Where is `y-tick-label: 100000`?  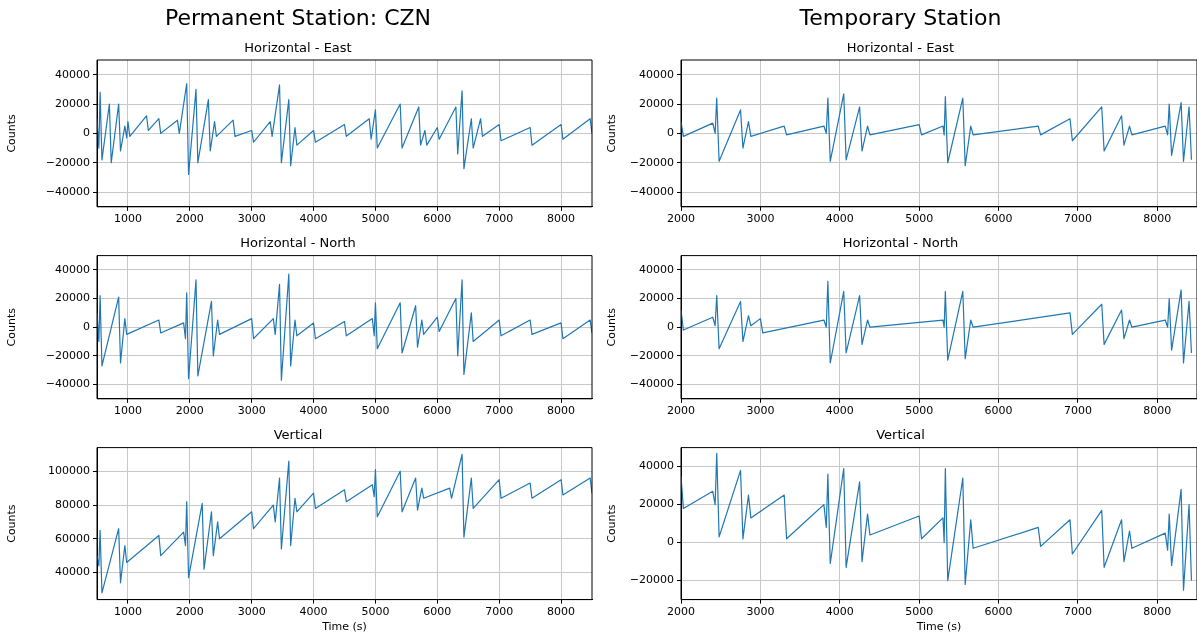
y-tick-label: 100000 is located at coordinates (69, 471).